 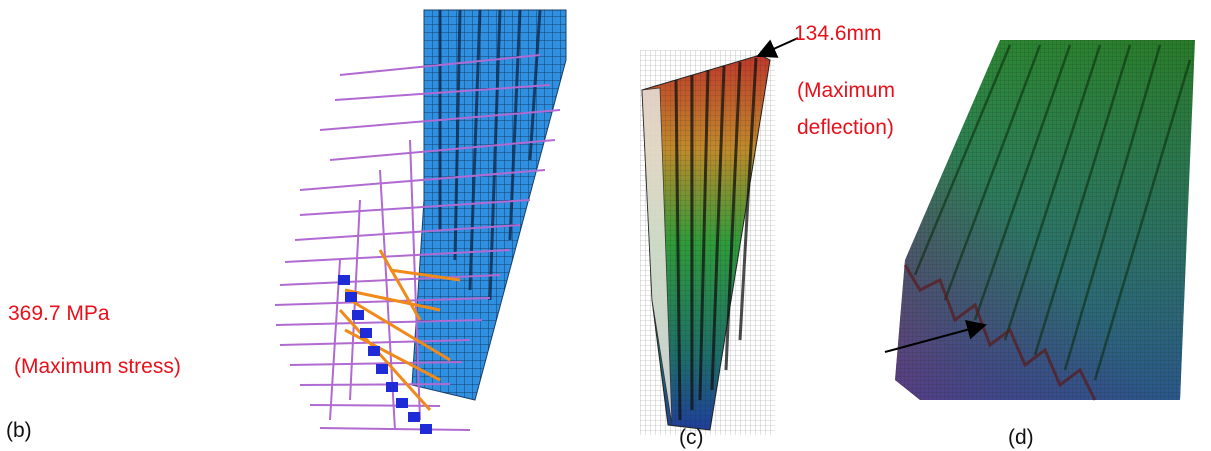 I want to click on panel-b-constraints-orange, so click(x=399, y=330).